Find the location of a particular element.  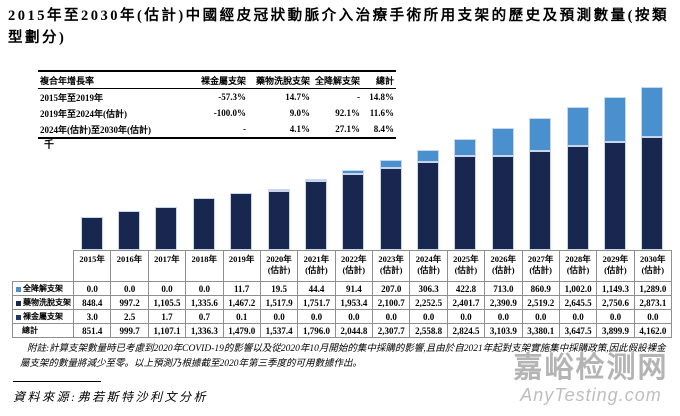

series-value-cell: 2.5 is located at coordinates (129, 316).